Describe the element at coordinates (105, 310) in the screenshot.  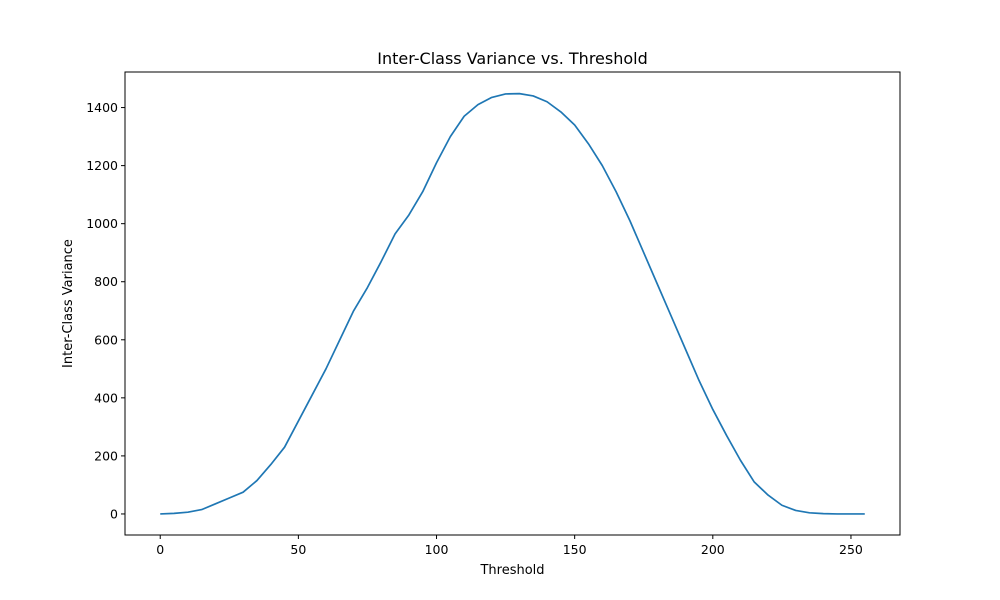
I see `y-axis-ticks: 0 200 400 600 800 1000 1200 1400` at that location.